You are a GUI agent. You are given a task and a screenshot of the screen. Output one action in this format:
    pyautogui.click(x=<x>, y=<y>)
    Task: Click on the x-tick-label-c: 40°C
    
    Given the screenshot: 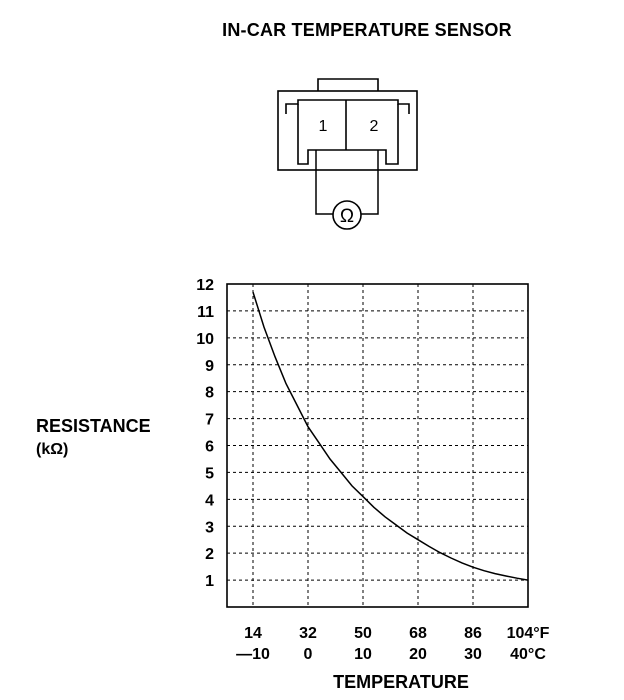 What is the action you would take?
    pyautogui.click(x=528, y=654)
    